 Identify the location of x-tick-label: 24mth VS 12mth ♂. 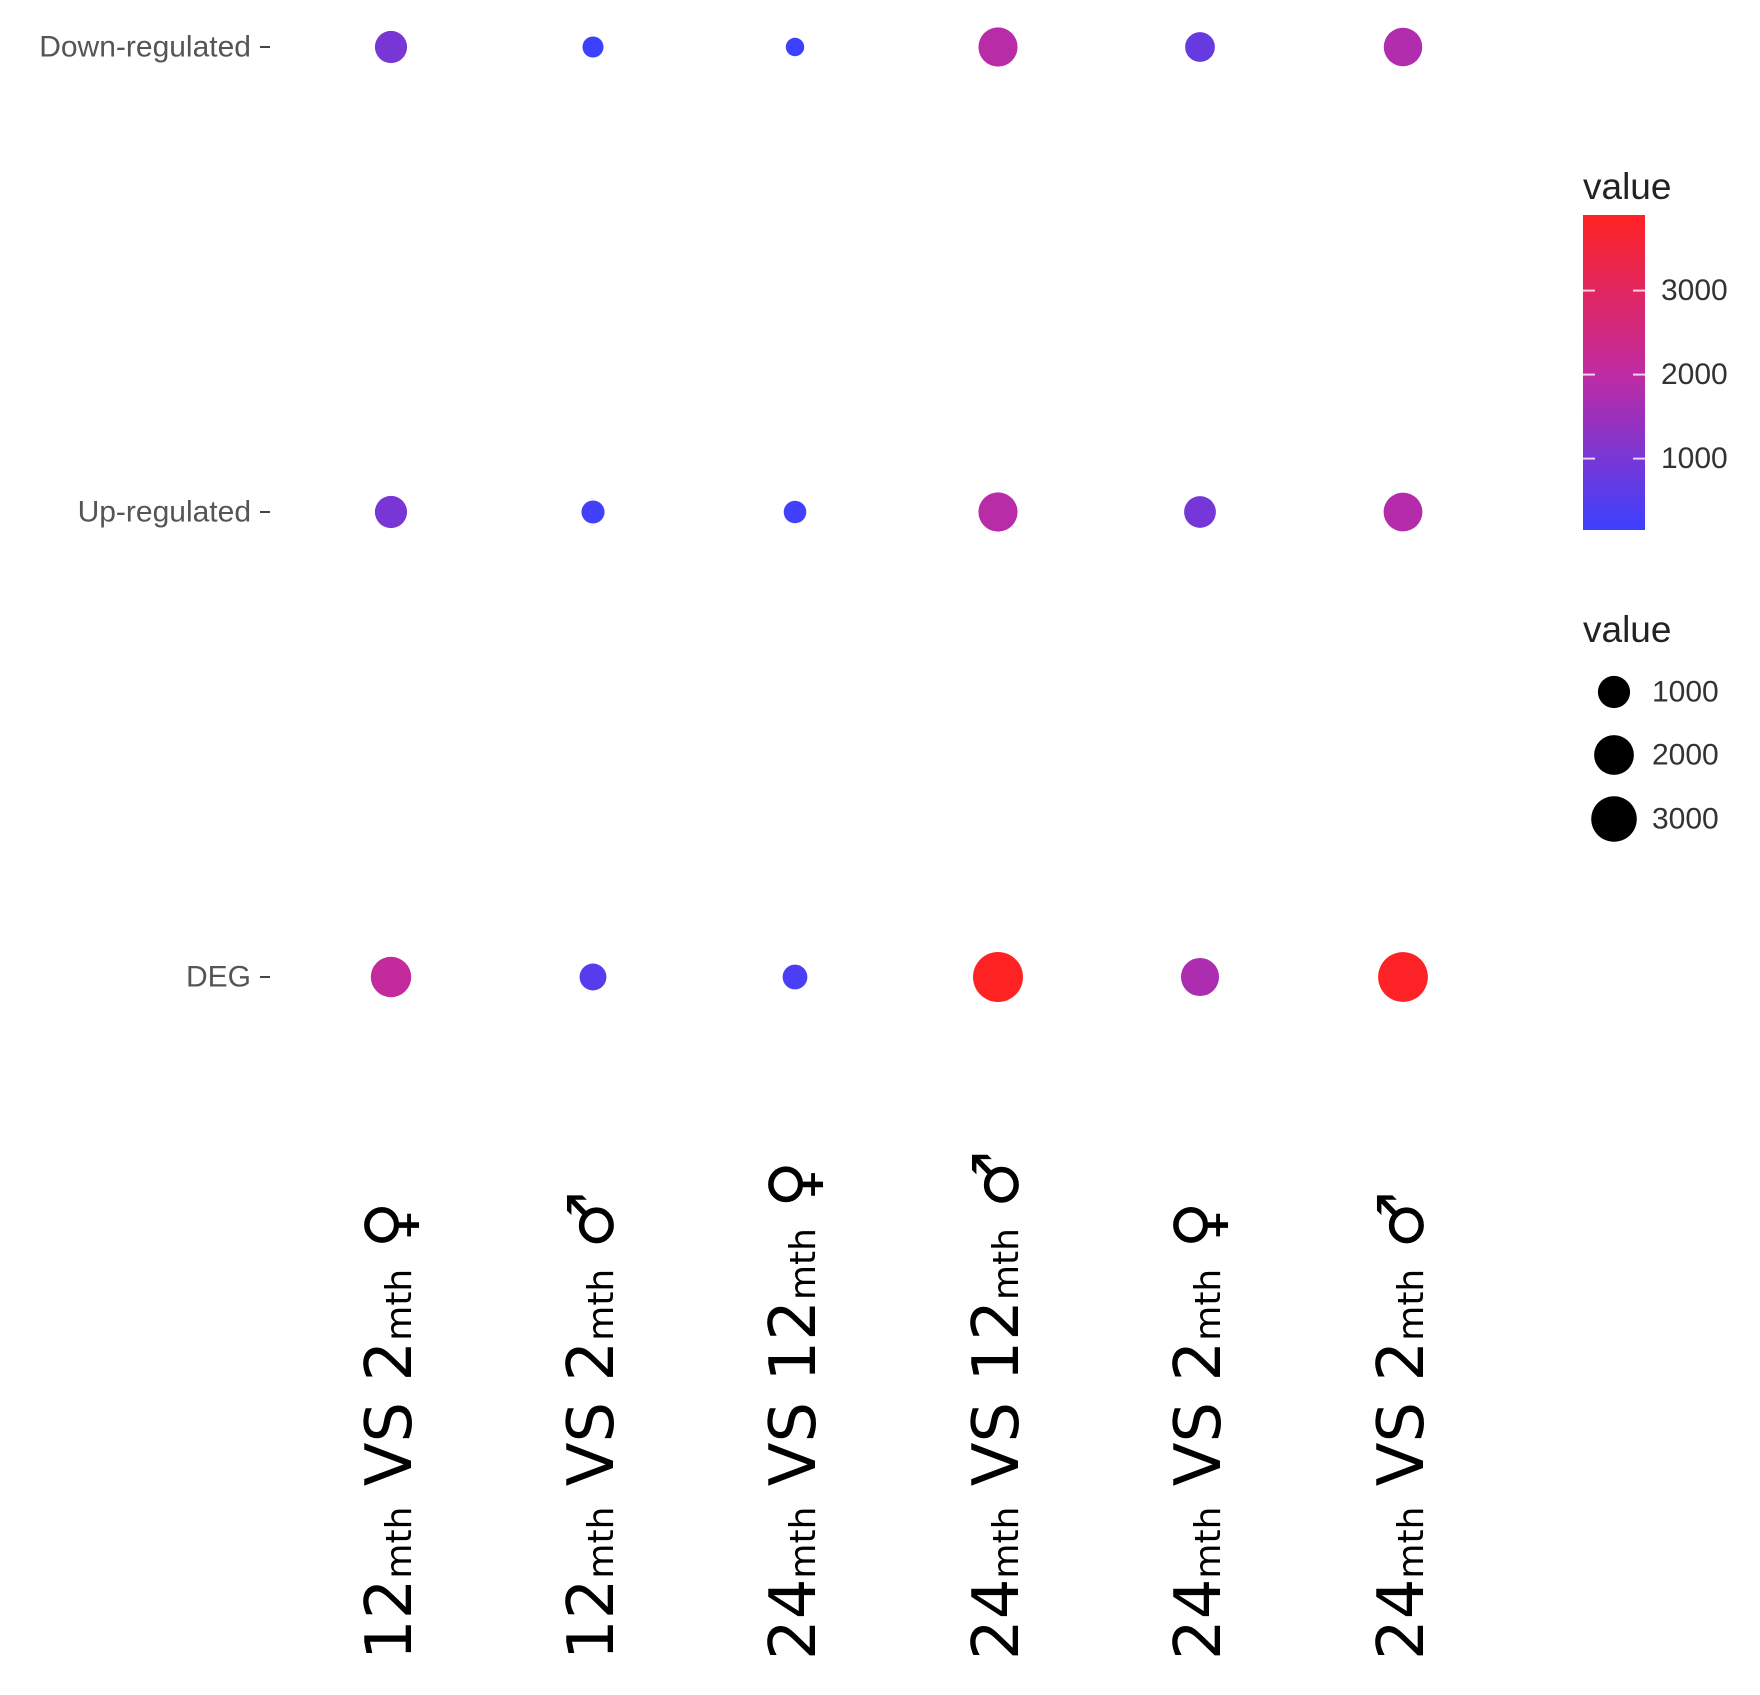
(997, 1405).